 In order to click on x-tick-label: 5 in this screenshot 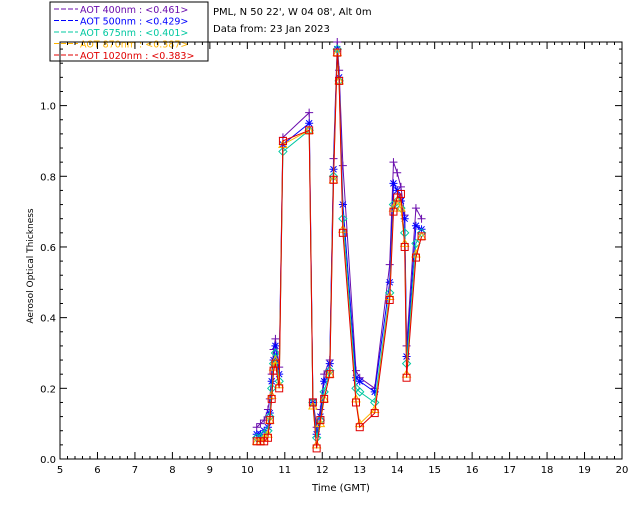, I will do `click(60, 470)`.